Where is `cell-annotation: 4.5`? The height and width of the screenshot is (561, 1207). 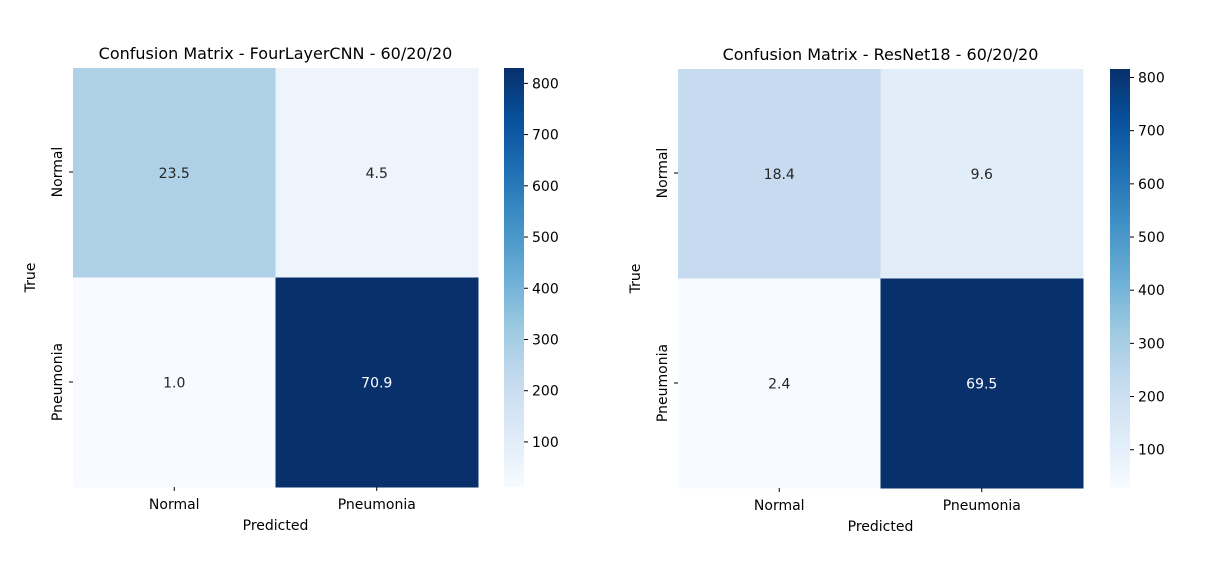 cell-annotation: 4.5 is located at coordinates (377, 174).